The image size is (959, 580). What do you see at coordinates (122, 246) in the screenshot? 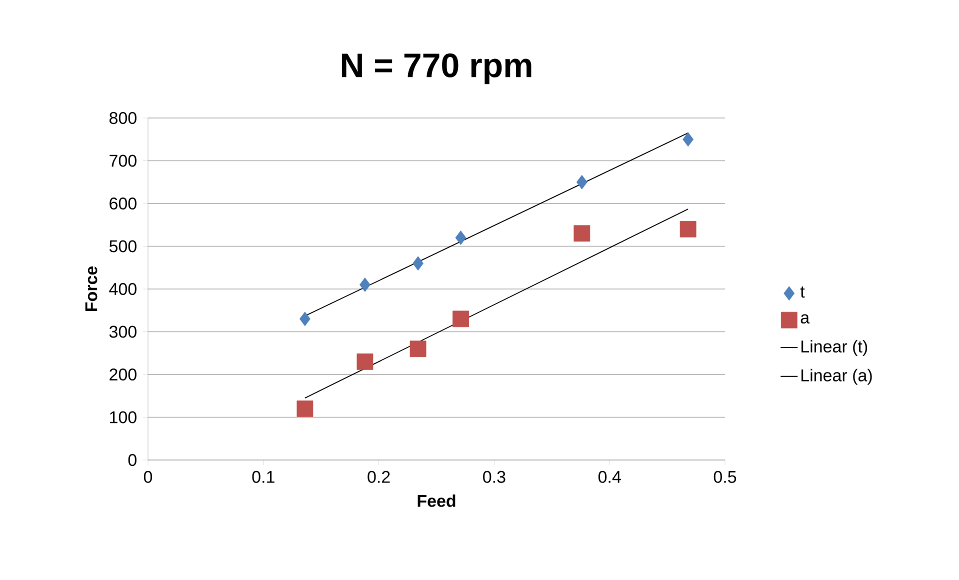
I see `y-tick-label: 500` at bounding box center [122, 246].